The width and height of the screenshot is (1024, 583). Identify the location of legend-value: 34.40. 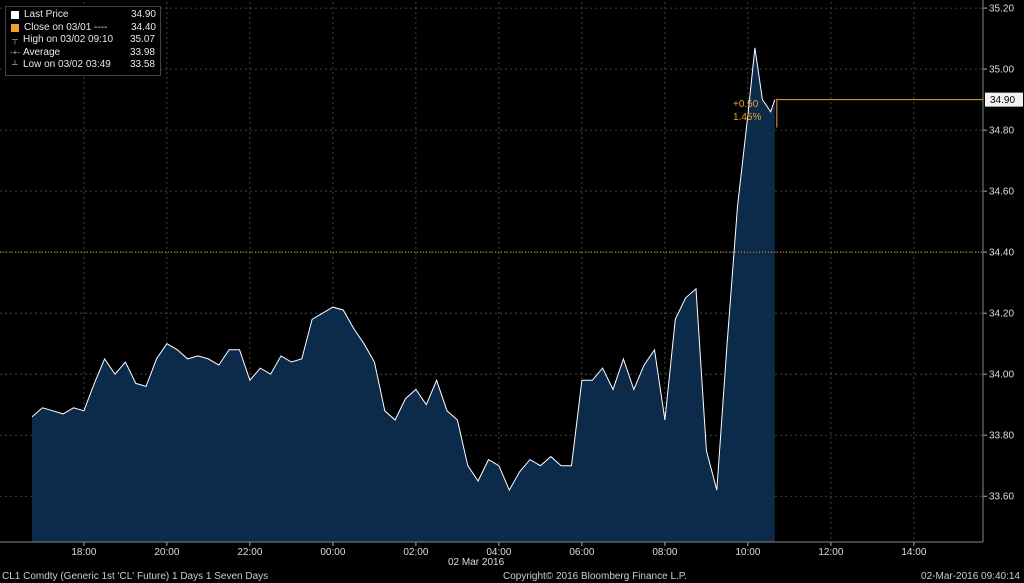
(143, 27).